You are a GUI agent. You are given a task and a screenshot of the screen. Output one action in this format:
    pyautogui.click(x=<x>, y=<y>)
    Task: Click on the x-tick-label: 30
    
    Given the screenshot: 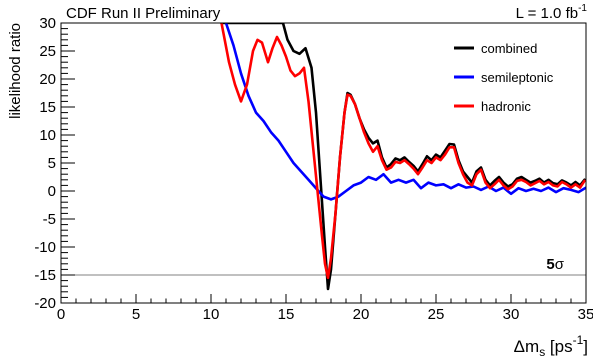 What is the action you would take?
    pyautogui.click(x=511, y=314)
    